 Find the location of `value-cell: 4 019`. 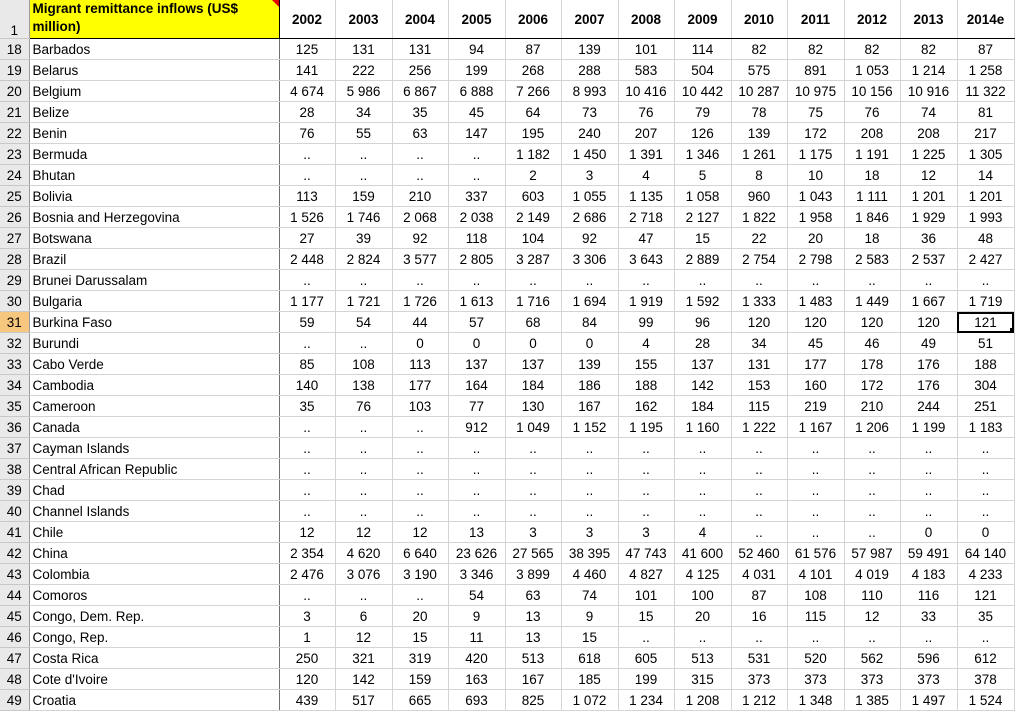

value-cell: 4 019 is located at coordinates (872, 574).